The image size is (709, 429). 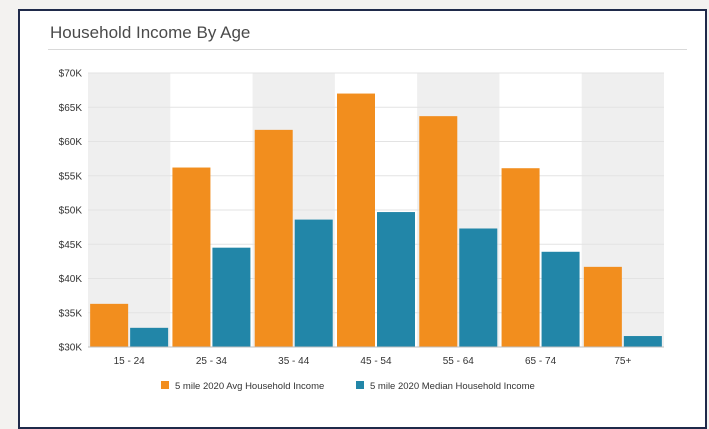 I want to click on y-tick-label: $30K, so click(x=71, y=348).